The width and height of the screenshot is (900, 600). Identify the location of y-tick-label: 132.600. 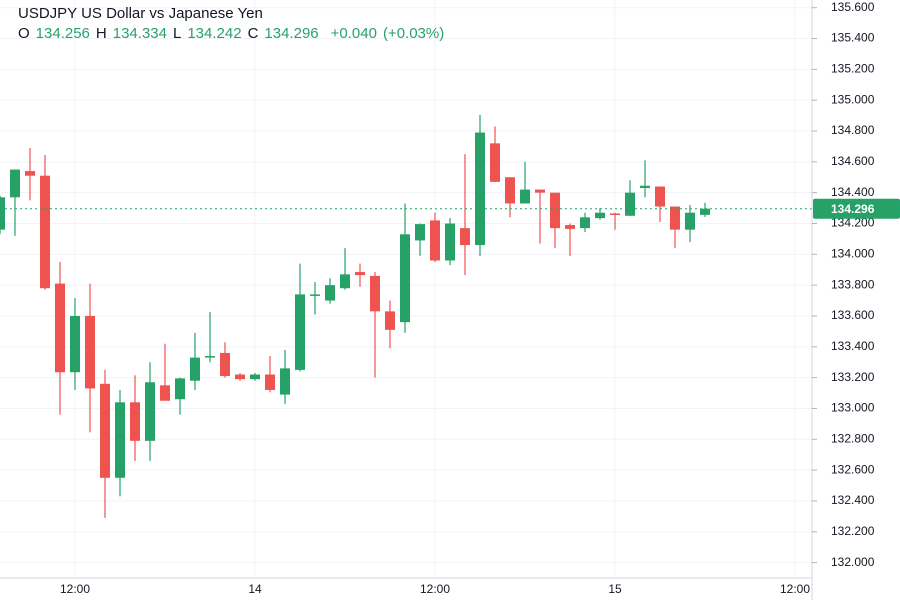
(853, 469).